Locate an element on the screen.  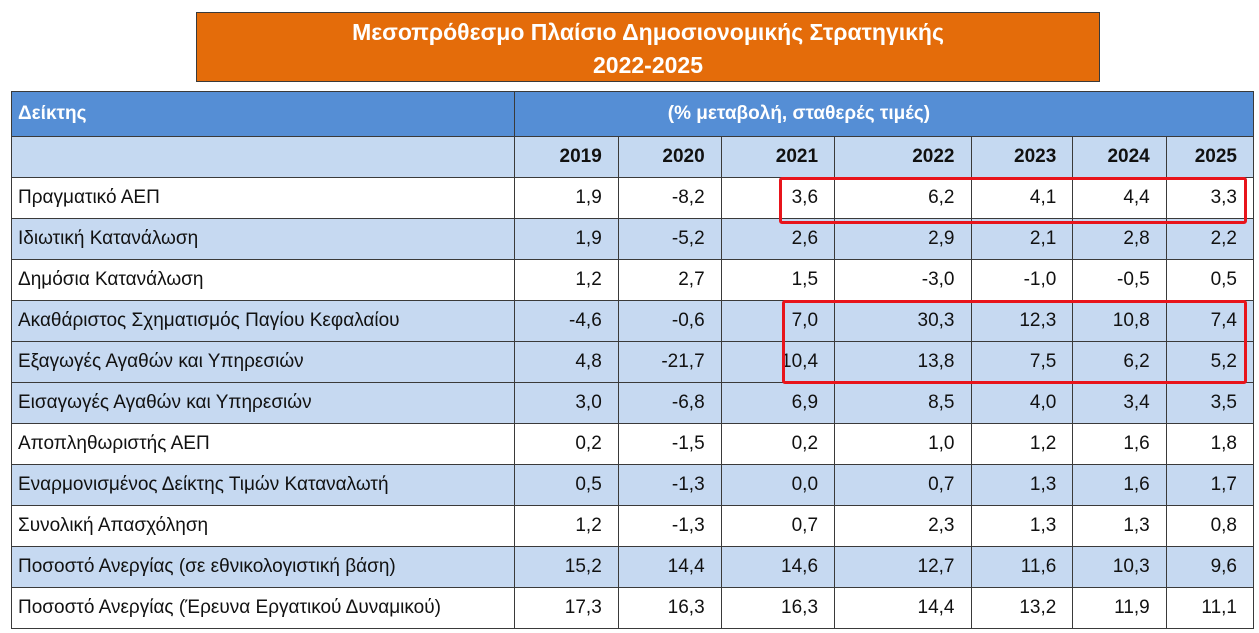
value-cell: -4,6 is located at coordinates (566, 321).